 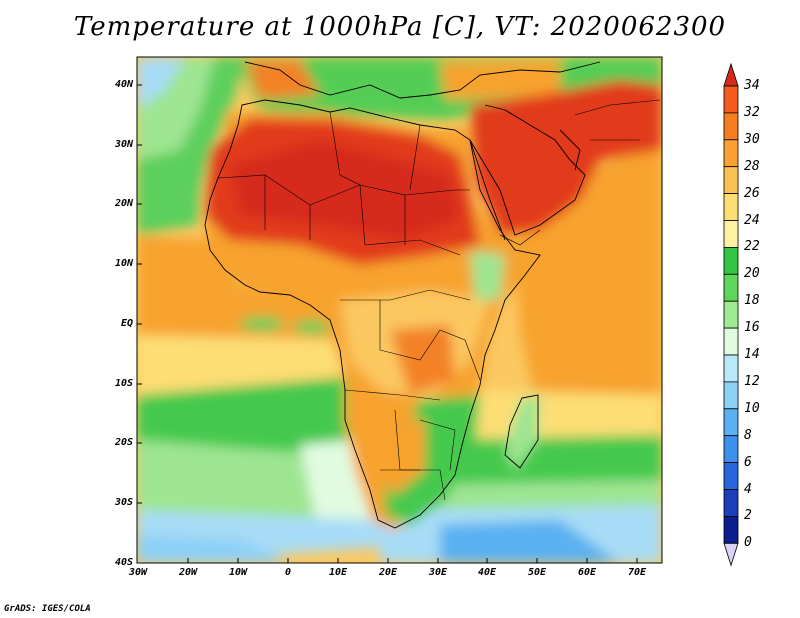 What do you see at coordinates (288, 572) in the screenshot?
I see `lon-label: 0` at bounding box center [288, 572].